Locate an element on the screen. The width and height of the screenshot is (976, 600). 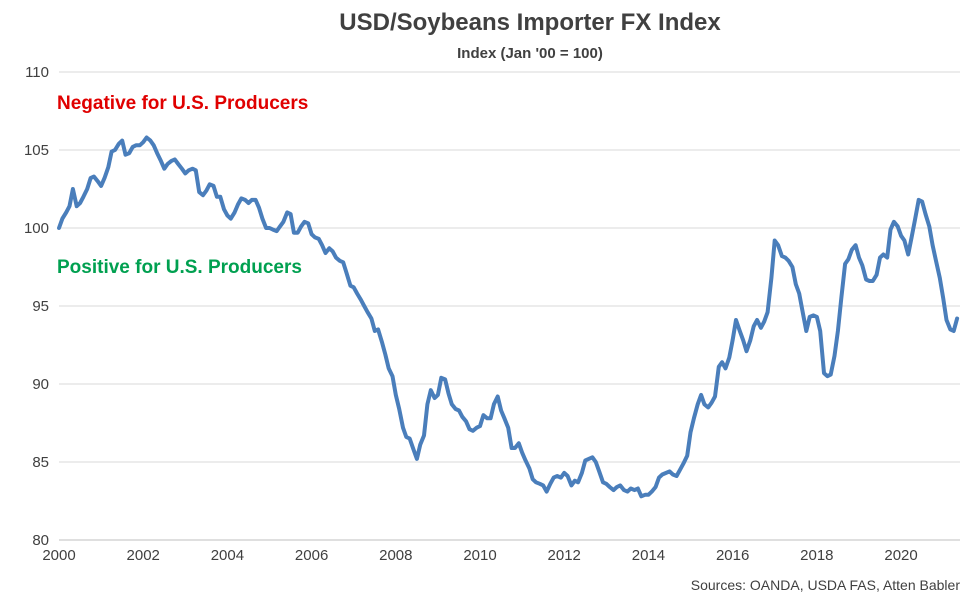
x-tick-label: 2012 is located at coordinates (564, 555).